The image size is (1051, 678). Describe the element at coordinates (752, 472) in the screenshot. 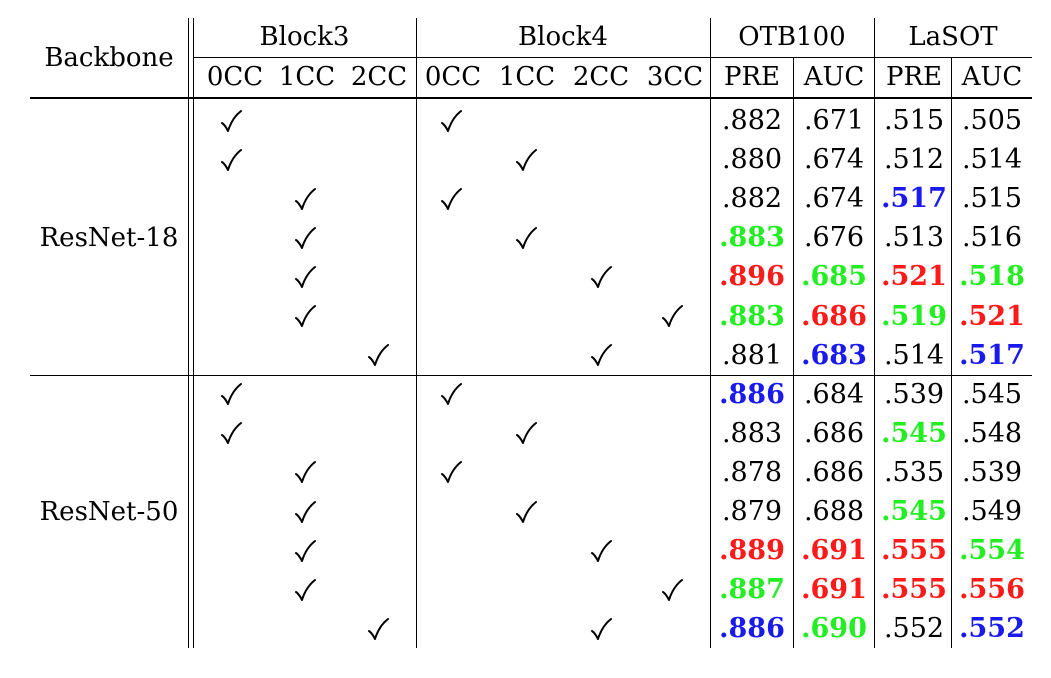

I see `otb100-pre-value: .878` at that location.